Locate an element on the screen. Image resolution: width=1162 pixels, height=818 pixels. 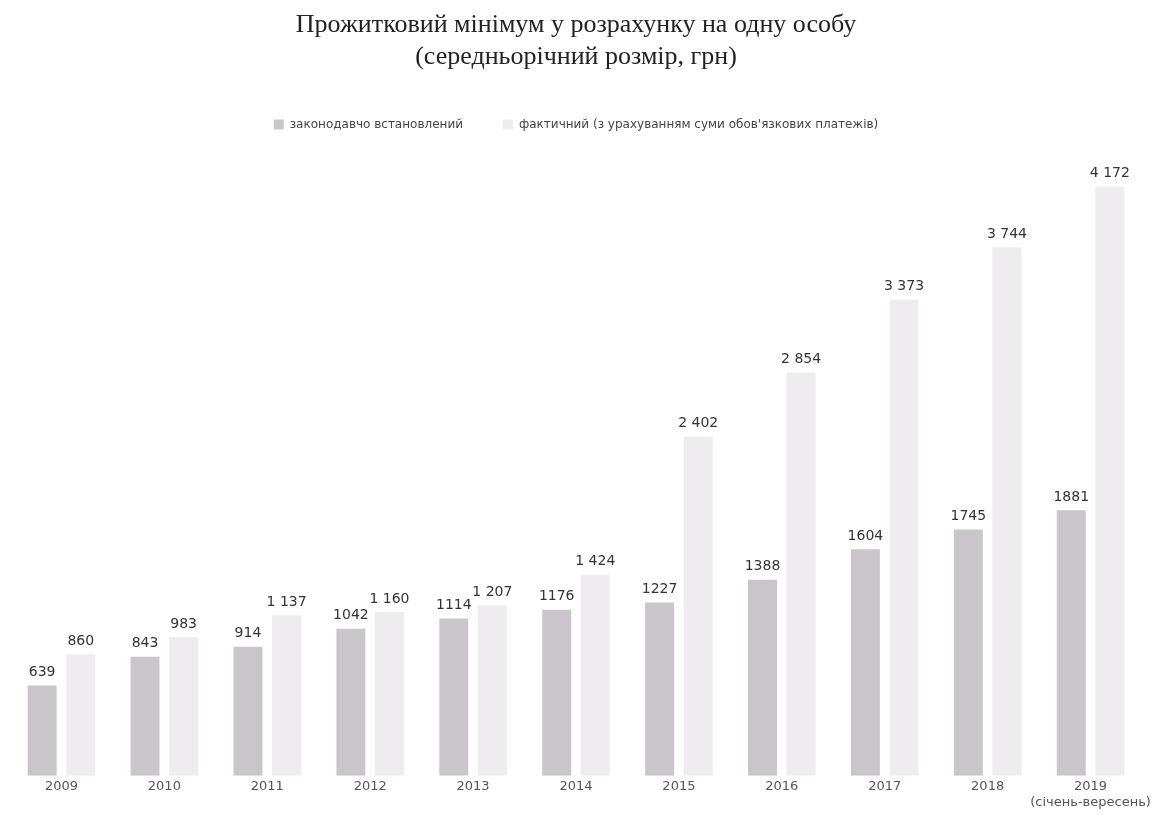
x-tick-label: 2009 is located at coordinates (61, 785).